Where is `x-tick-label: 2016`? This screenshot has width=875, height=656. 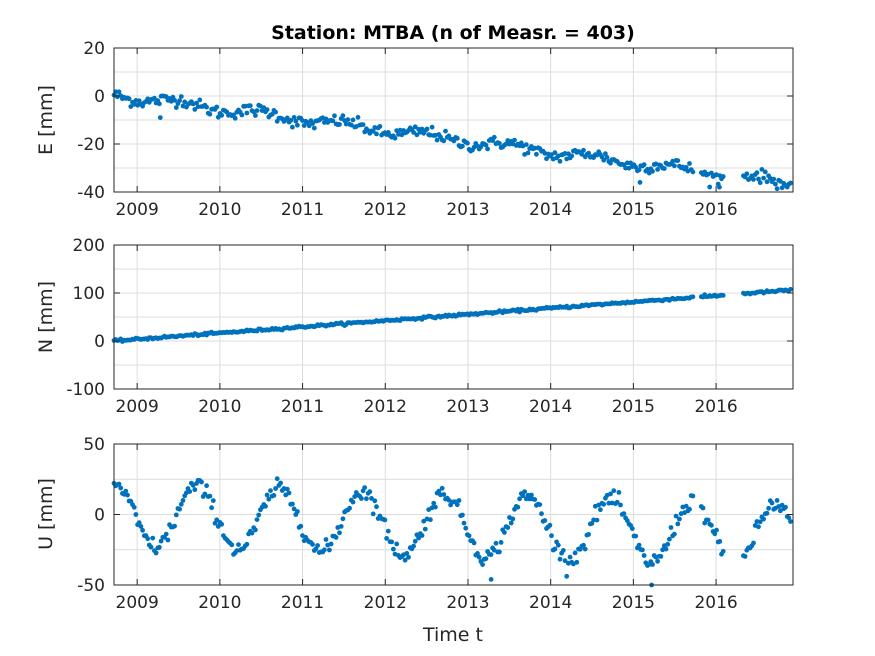
x-tick-label: 2016 is located at coordinates (715, 407).